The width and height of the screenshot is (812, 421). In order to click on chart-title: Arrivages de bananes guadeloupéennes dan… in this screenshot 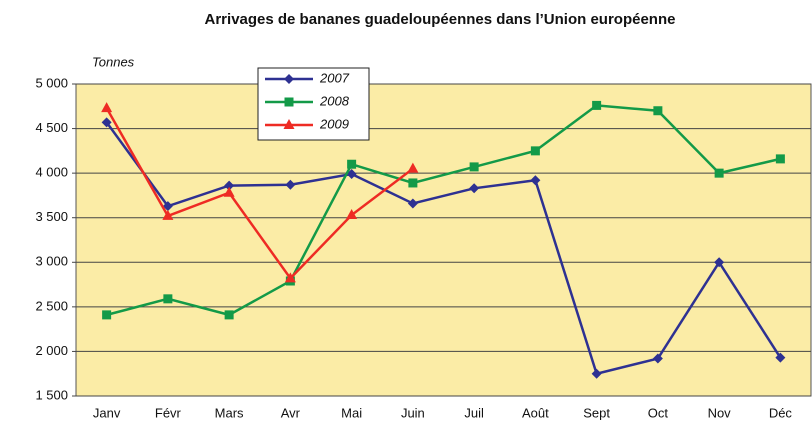, I will do `click(440, 19)`.